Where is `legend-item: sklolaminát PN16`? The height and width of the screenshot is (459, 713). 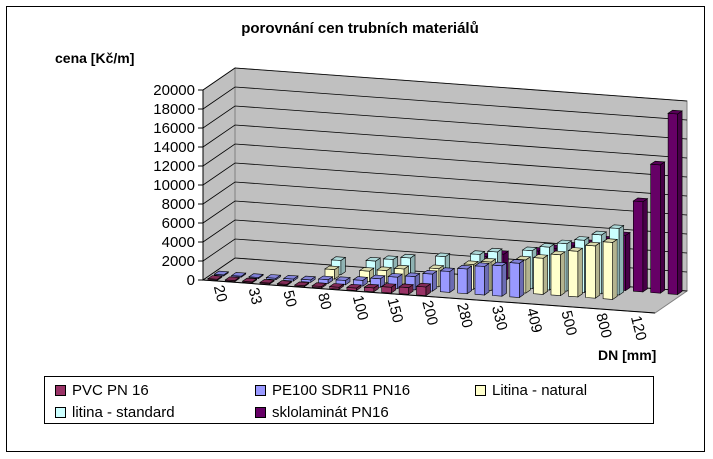
legend-item: sklolaminát PN16 is located at coordinates (322, 412).